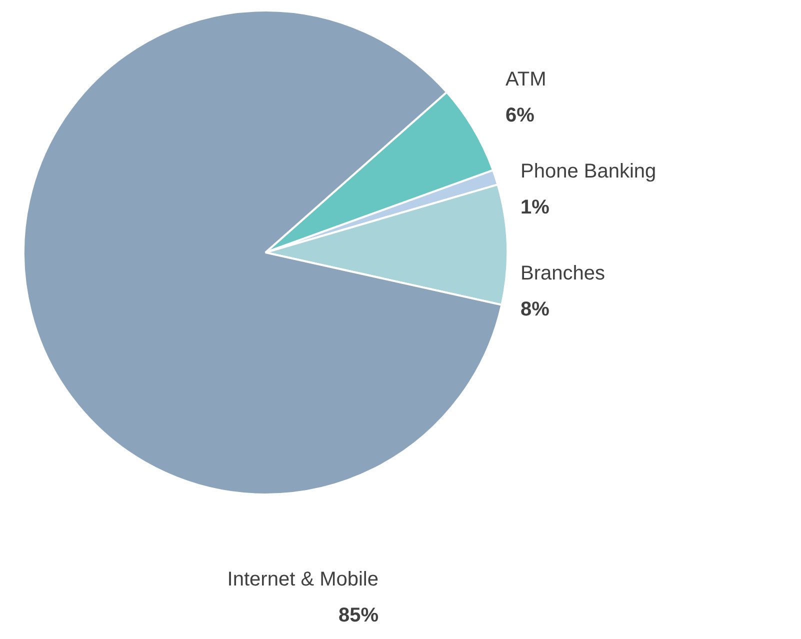 The height and width of the screenshot is (639, 801). What do you see at coordinates (358, 615) in the screenshot?
I see `data-label: 85%` at bounding box center [358, 615].